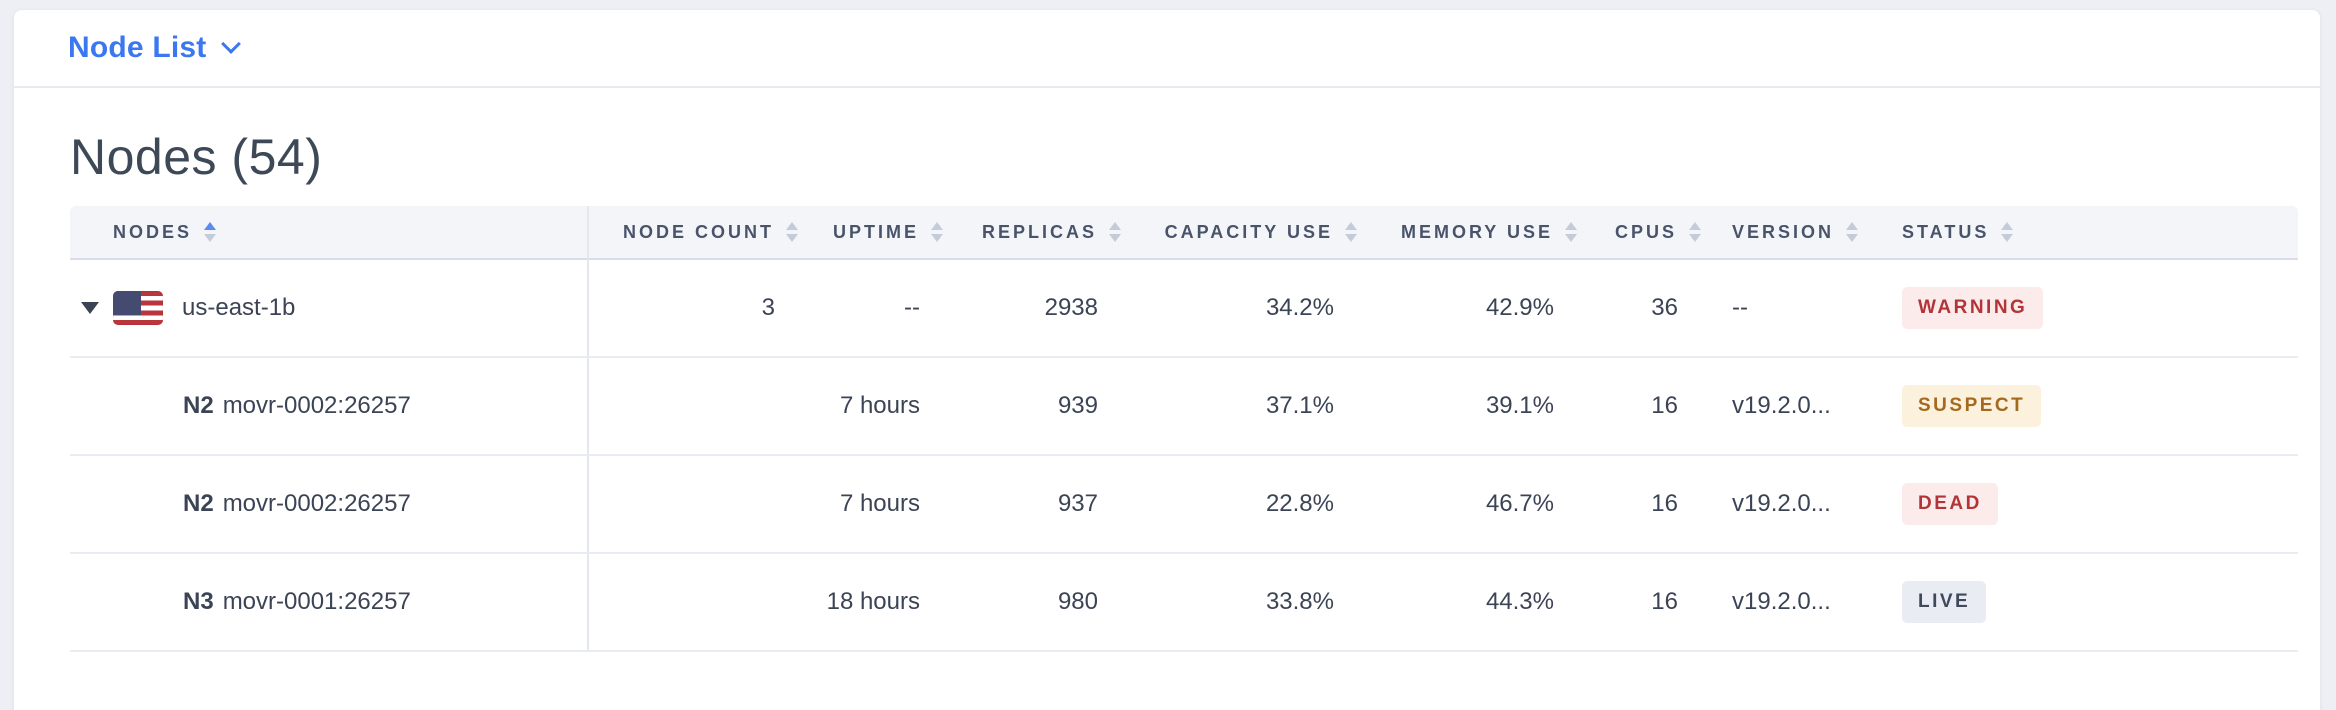 This screenshot has width=2336, height=710. What do you see at coordinates (2090, 407) in the screenshot?
I see `status-cell: SUSPECT` at bounding box center [2090, 407].